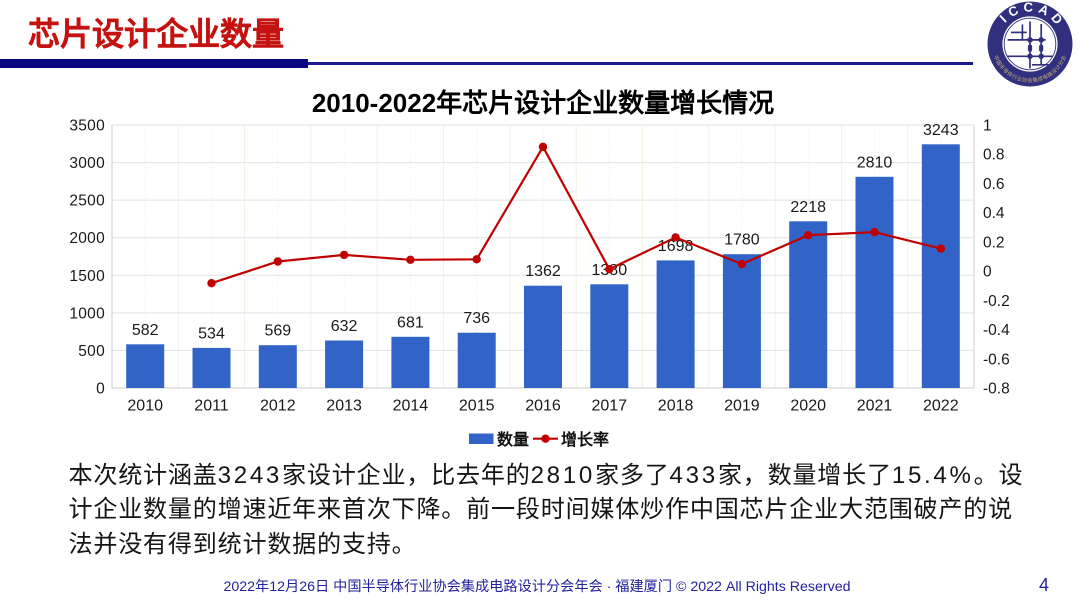 The image size is (1080, 607). Describe the element at coordinates (513, 439) in the screenshot. I see `svg-text: 数量` at that location.